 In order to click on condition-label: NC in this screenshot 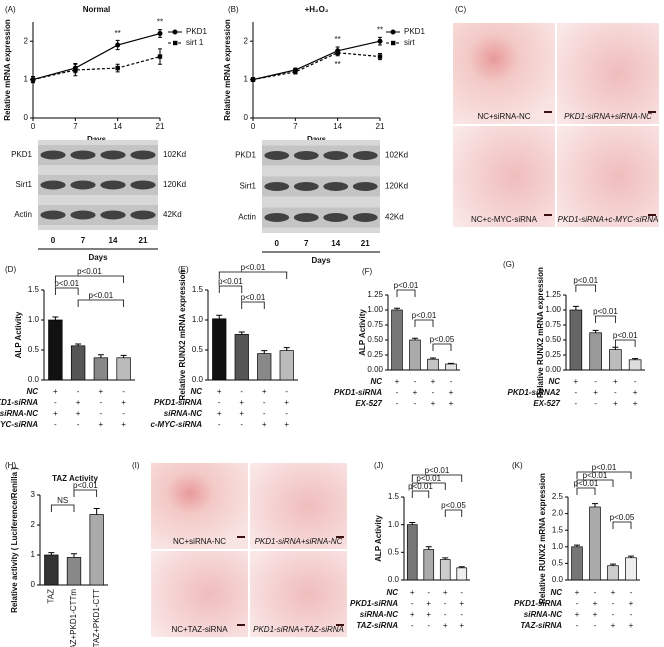, I will do `click(32, 391)`.